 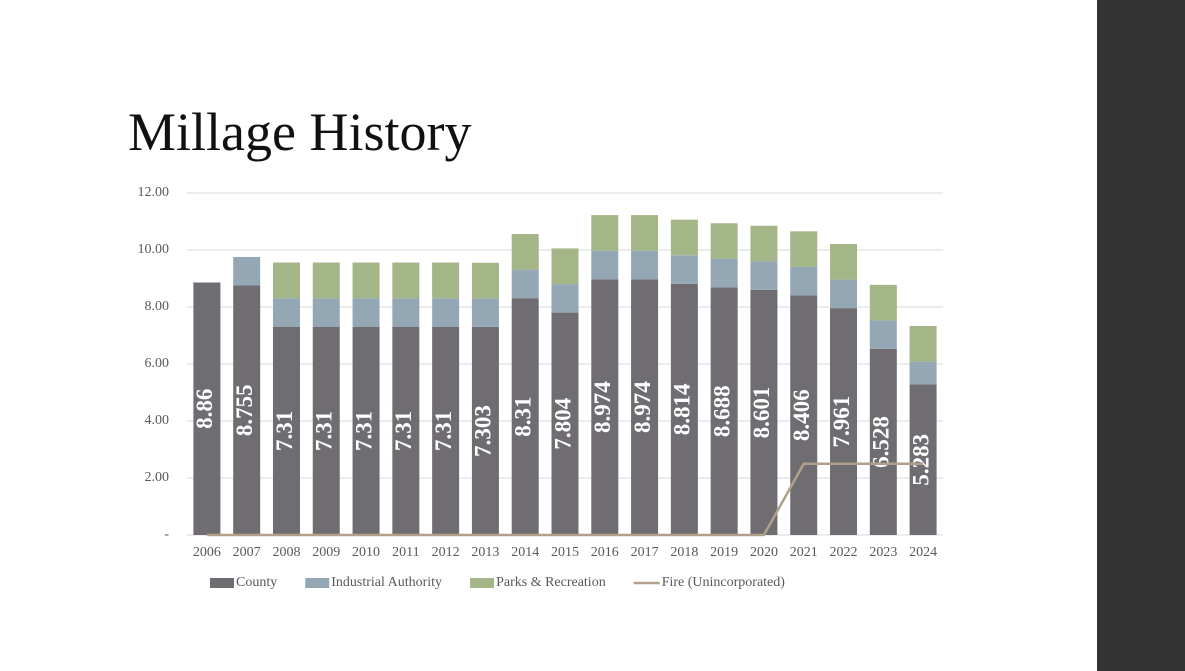 I want to click on data-label: 8.31, so click(x=522, y=416).